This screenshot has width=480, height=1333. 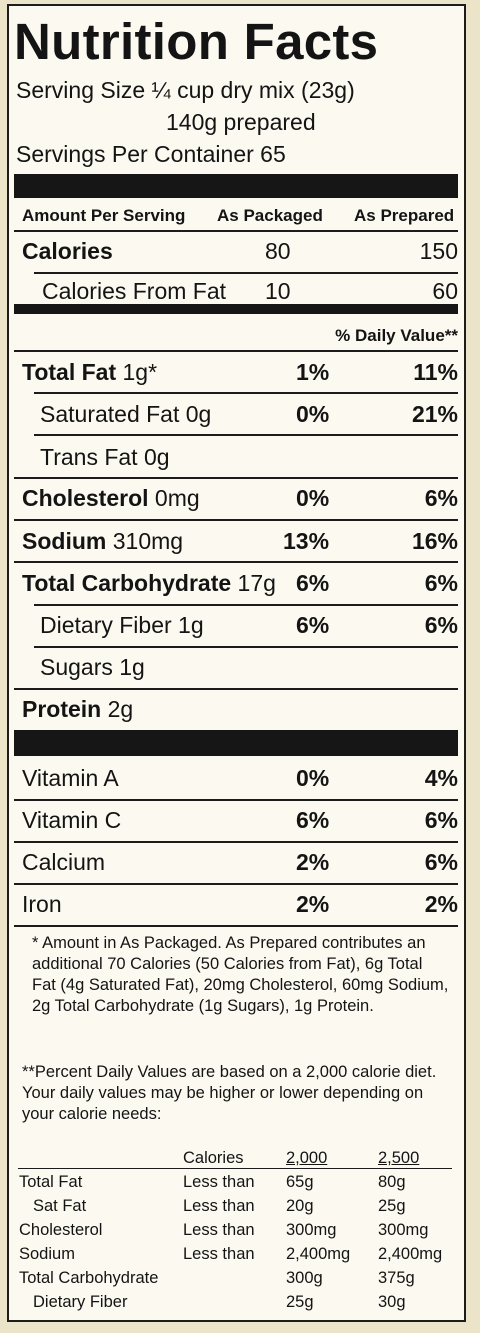 What do you see at coordinates (304, 1278) in the screenshot?
I see `dv-table-row-2000: 300g` at bounding box center [304, 1278].